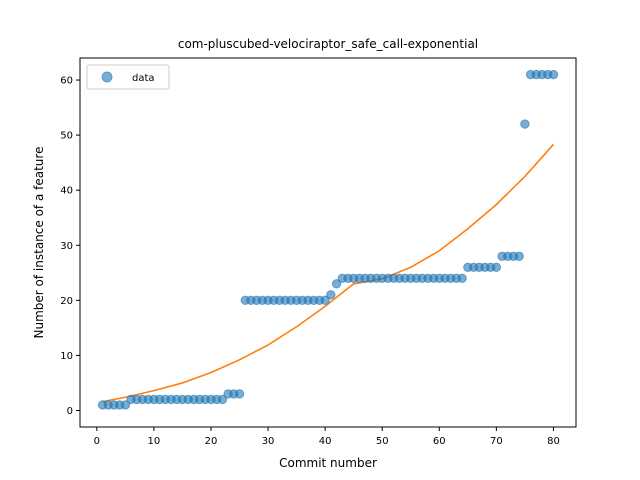  I want to click on x-tick-label: 40, so click(325, 441).